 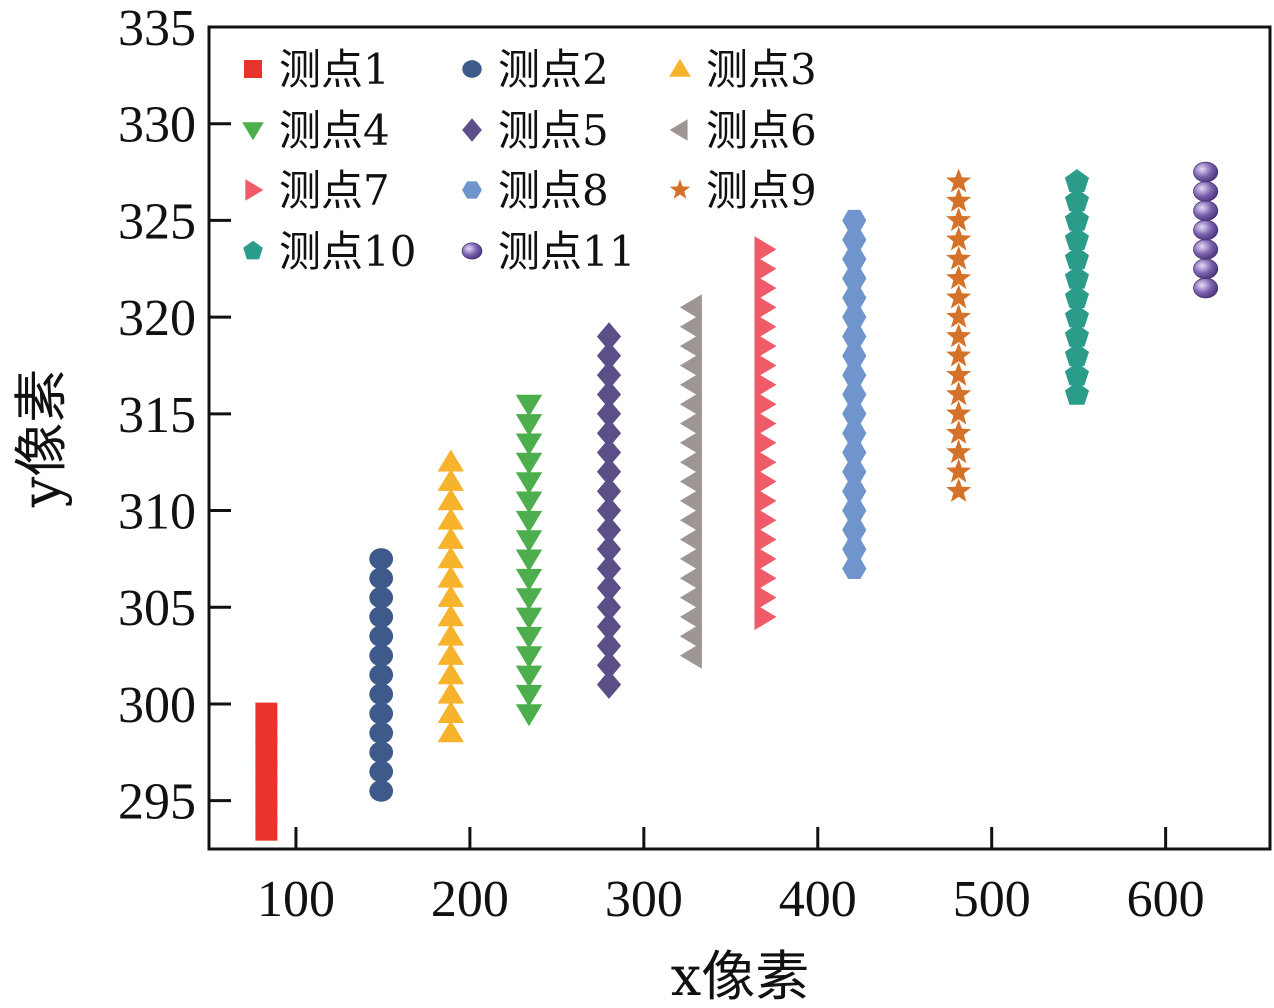 I want to click on y-axis-title: y像素, so click(x=41, y=439).